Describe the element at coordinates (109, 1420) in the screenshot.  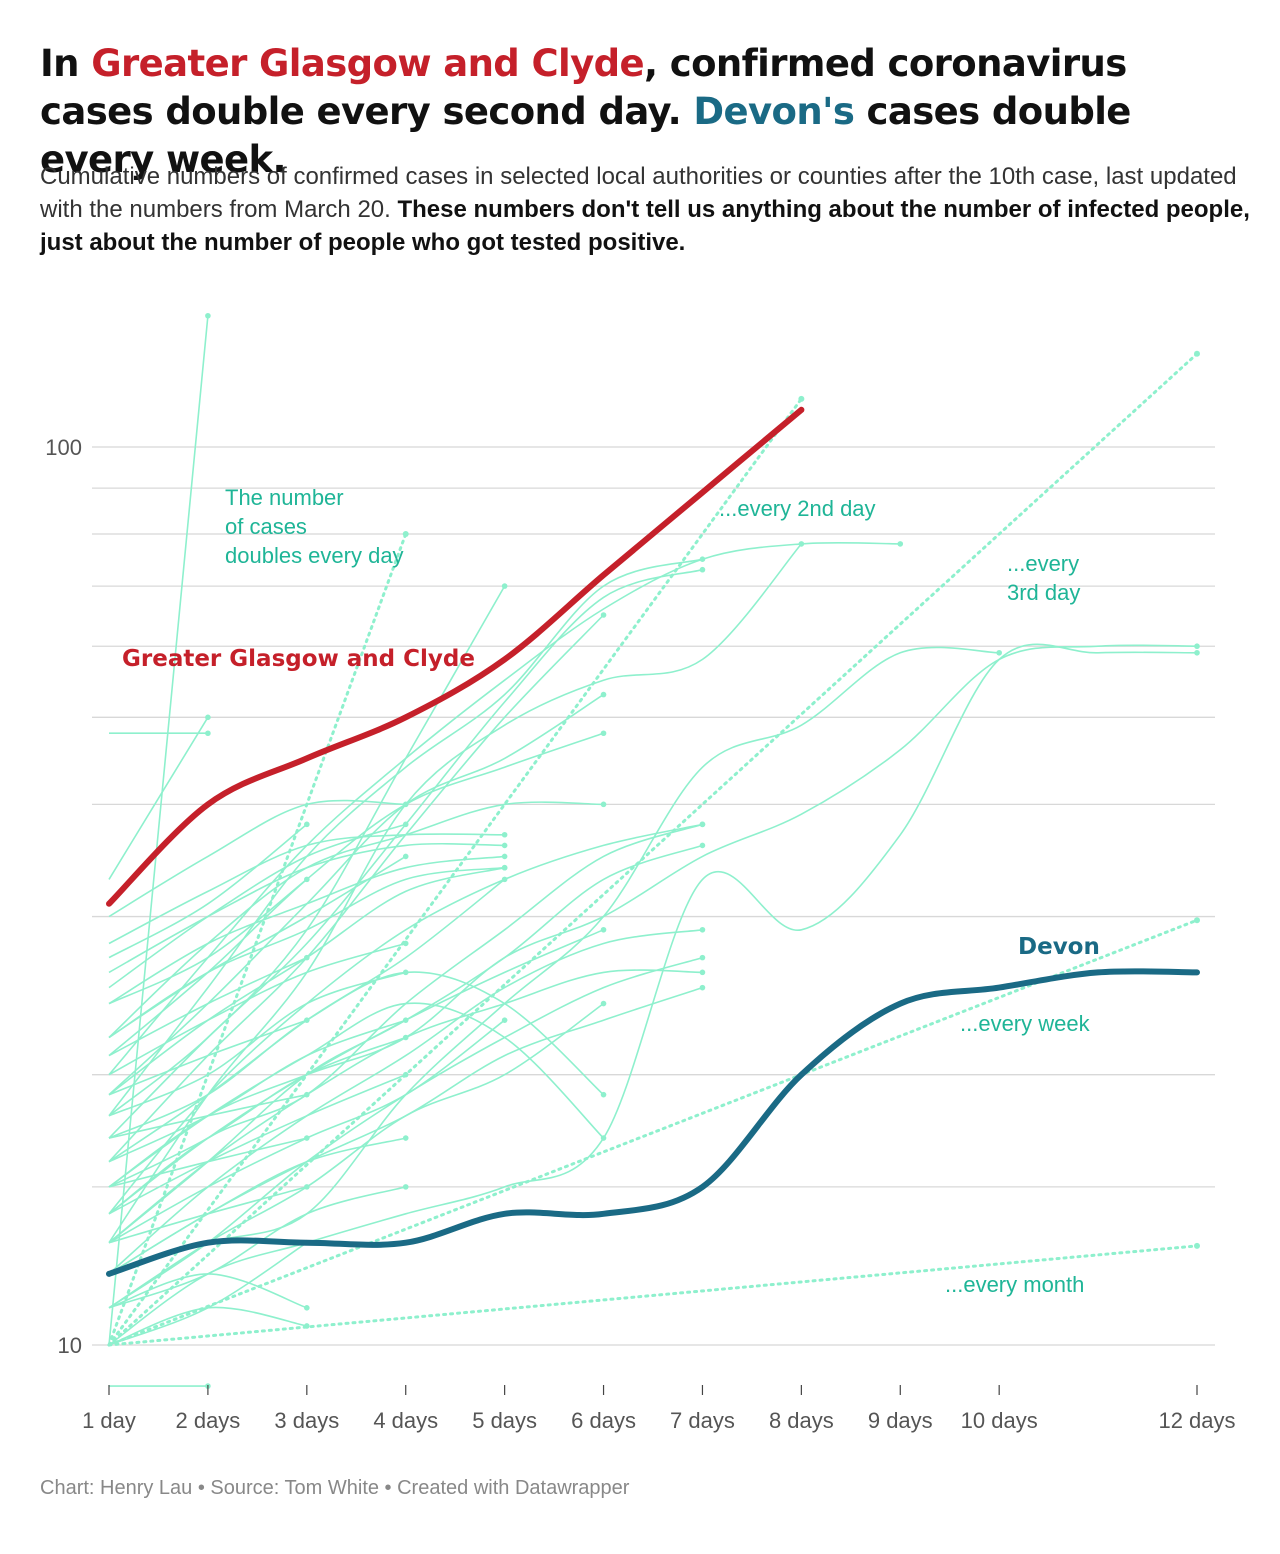
I see `x-tick-label: 1 day` at that location.